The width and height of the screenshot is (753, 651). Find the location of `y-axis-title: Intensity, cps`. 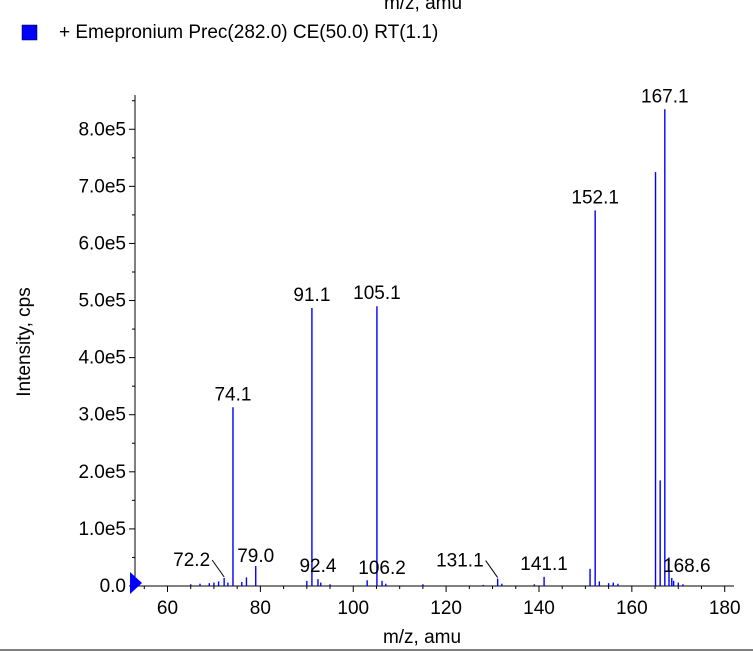

y-axis-title: Intensity, cps is located at coordinates (24, 341).